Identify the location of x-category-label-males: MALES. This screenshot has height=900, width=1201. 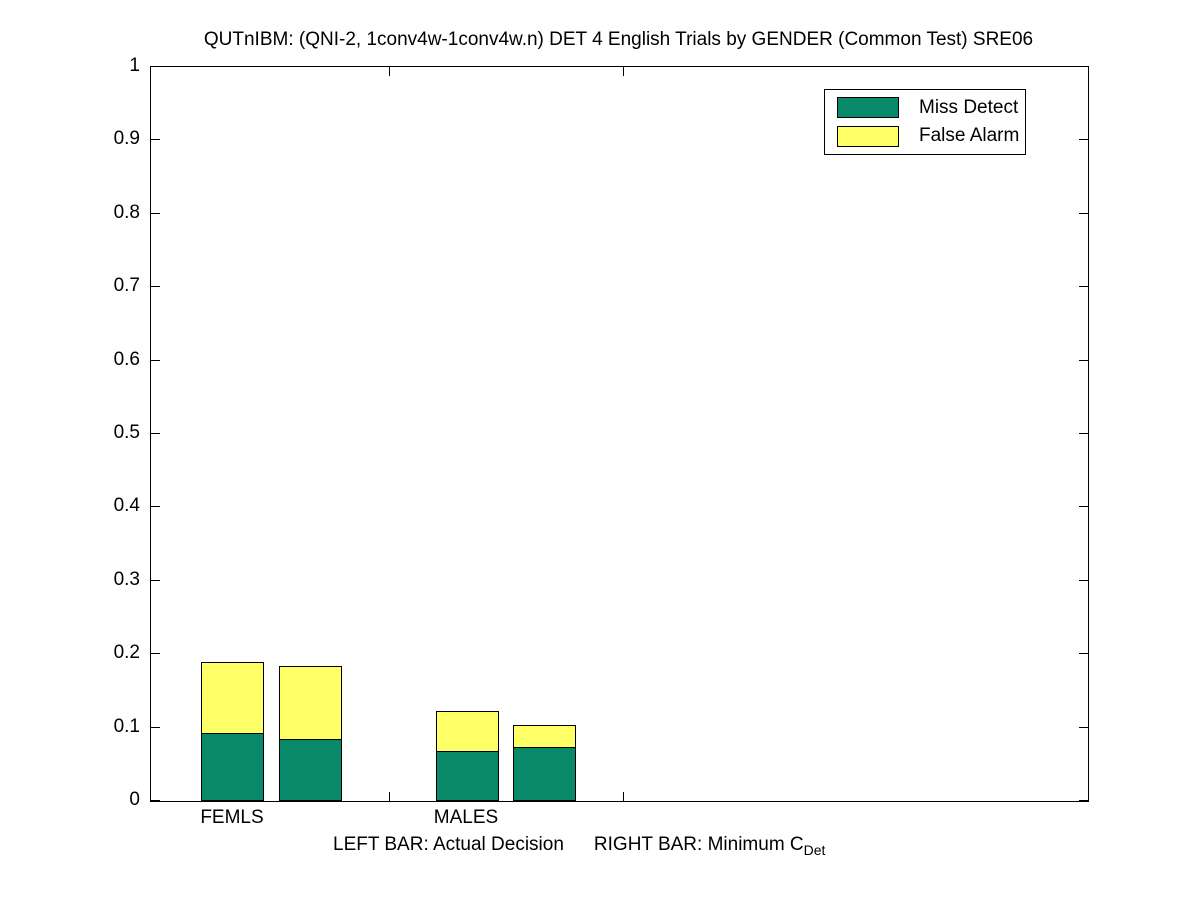
(466, 817).